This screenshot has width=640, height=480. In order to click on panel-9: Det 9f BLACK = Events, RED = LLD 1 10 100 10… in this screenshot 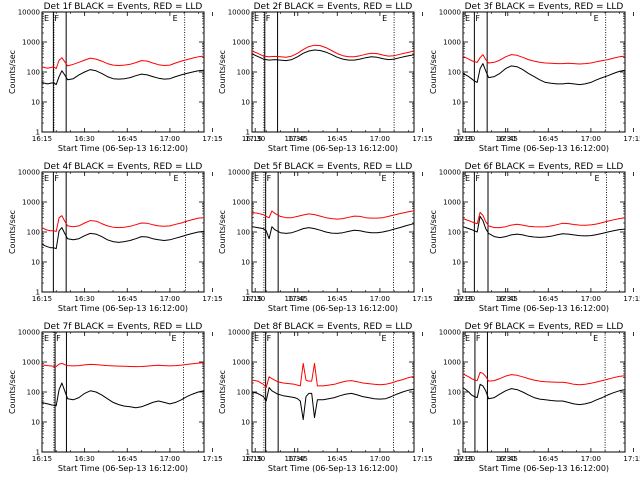, I will do `click(534, 397)`.